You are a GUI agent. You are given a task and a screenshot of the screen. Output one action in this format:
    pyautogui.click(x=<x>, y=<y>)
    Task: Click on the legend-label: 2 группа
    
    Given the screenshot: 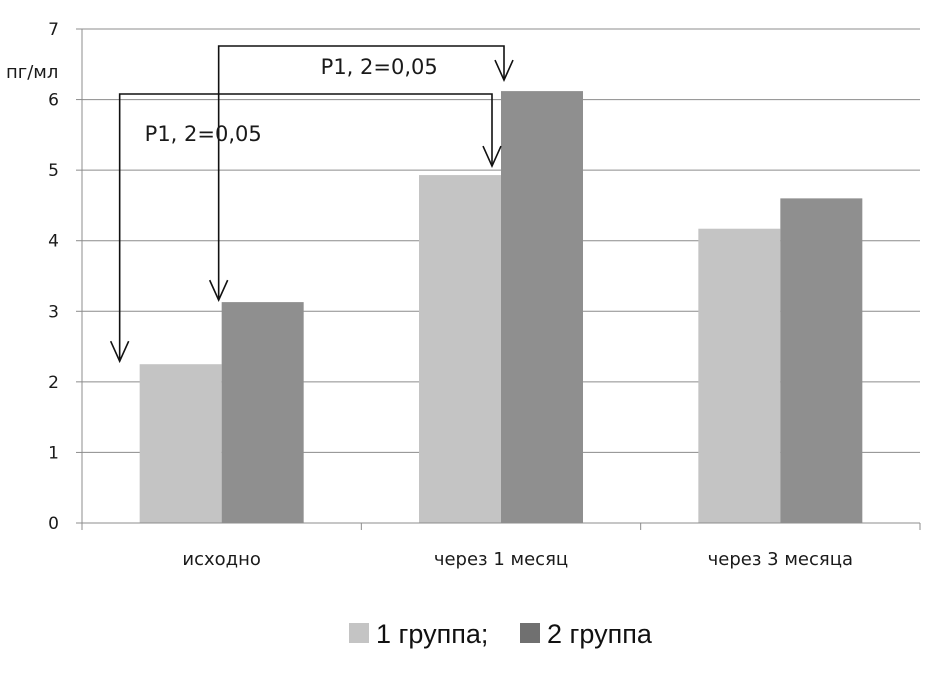 What is the action you would take?
    pyautogui.click(x=600, y=634)
    